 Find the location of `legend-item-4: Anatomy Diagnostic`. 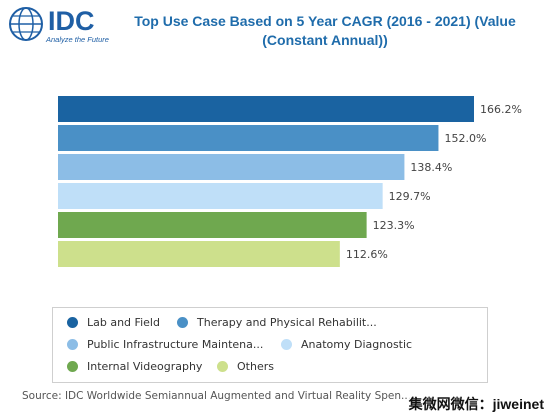

legend-item-4: Anatomy Diagnostic is located at coordinates (346, 344).